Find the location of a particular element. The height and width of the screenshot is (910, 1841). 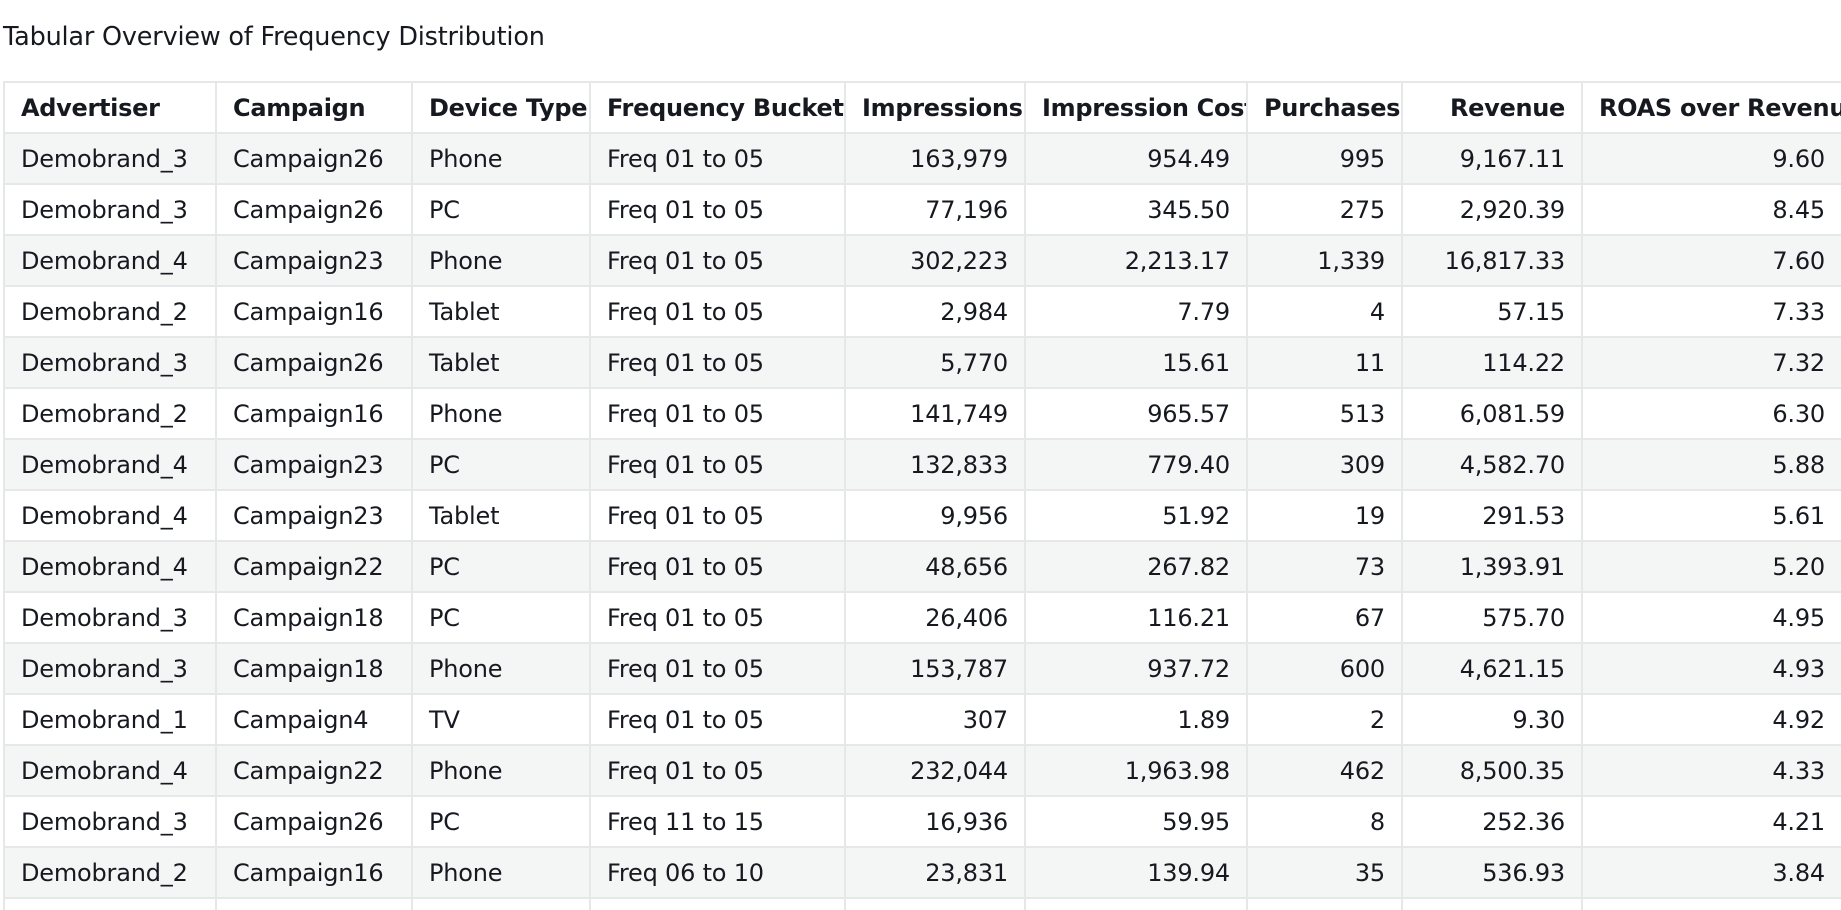

cell-purchases: 995 is located at coordinates (1324, 158).